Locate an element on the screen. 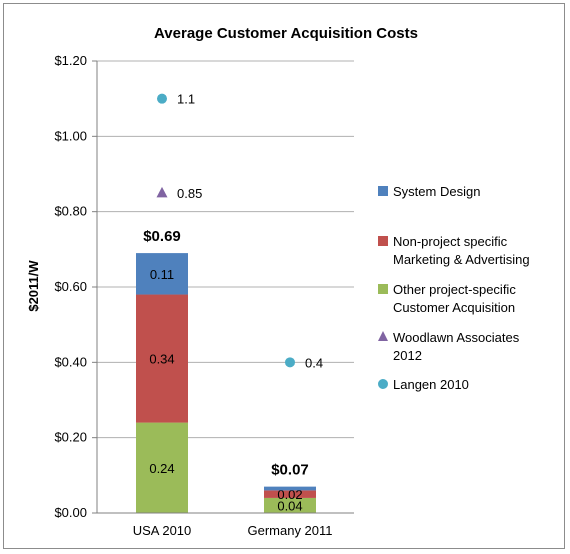  bar-data-label: 0.04 is located at coordinates (289, 505).